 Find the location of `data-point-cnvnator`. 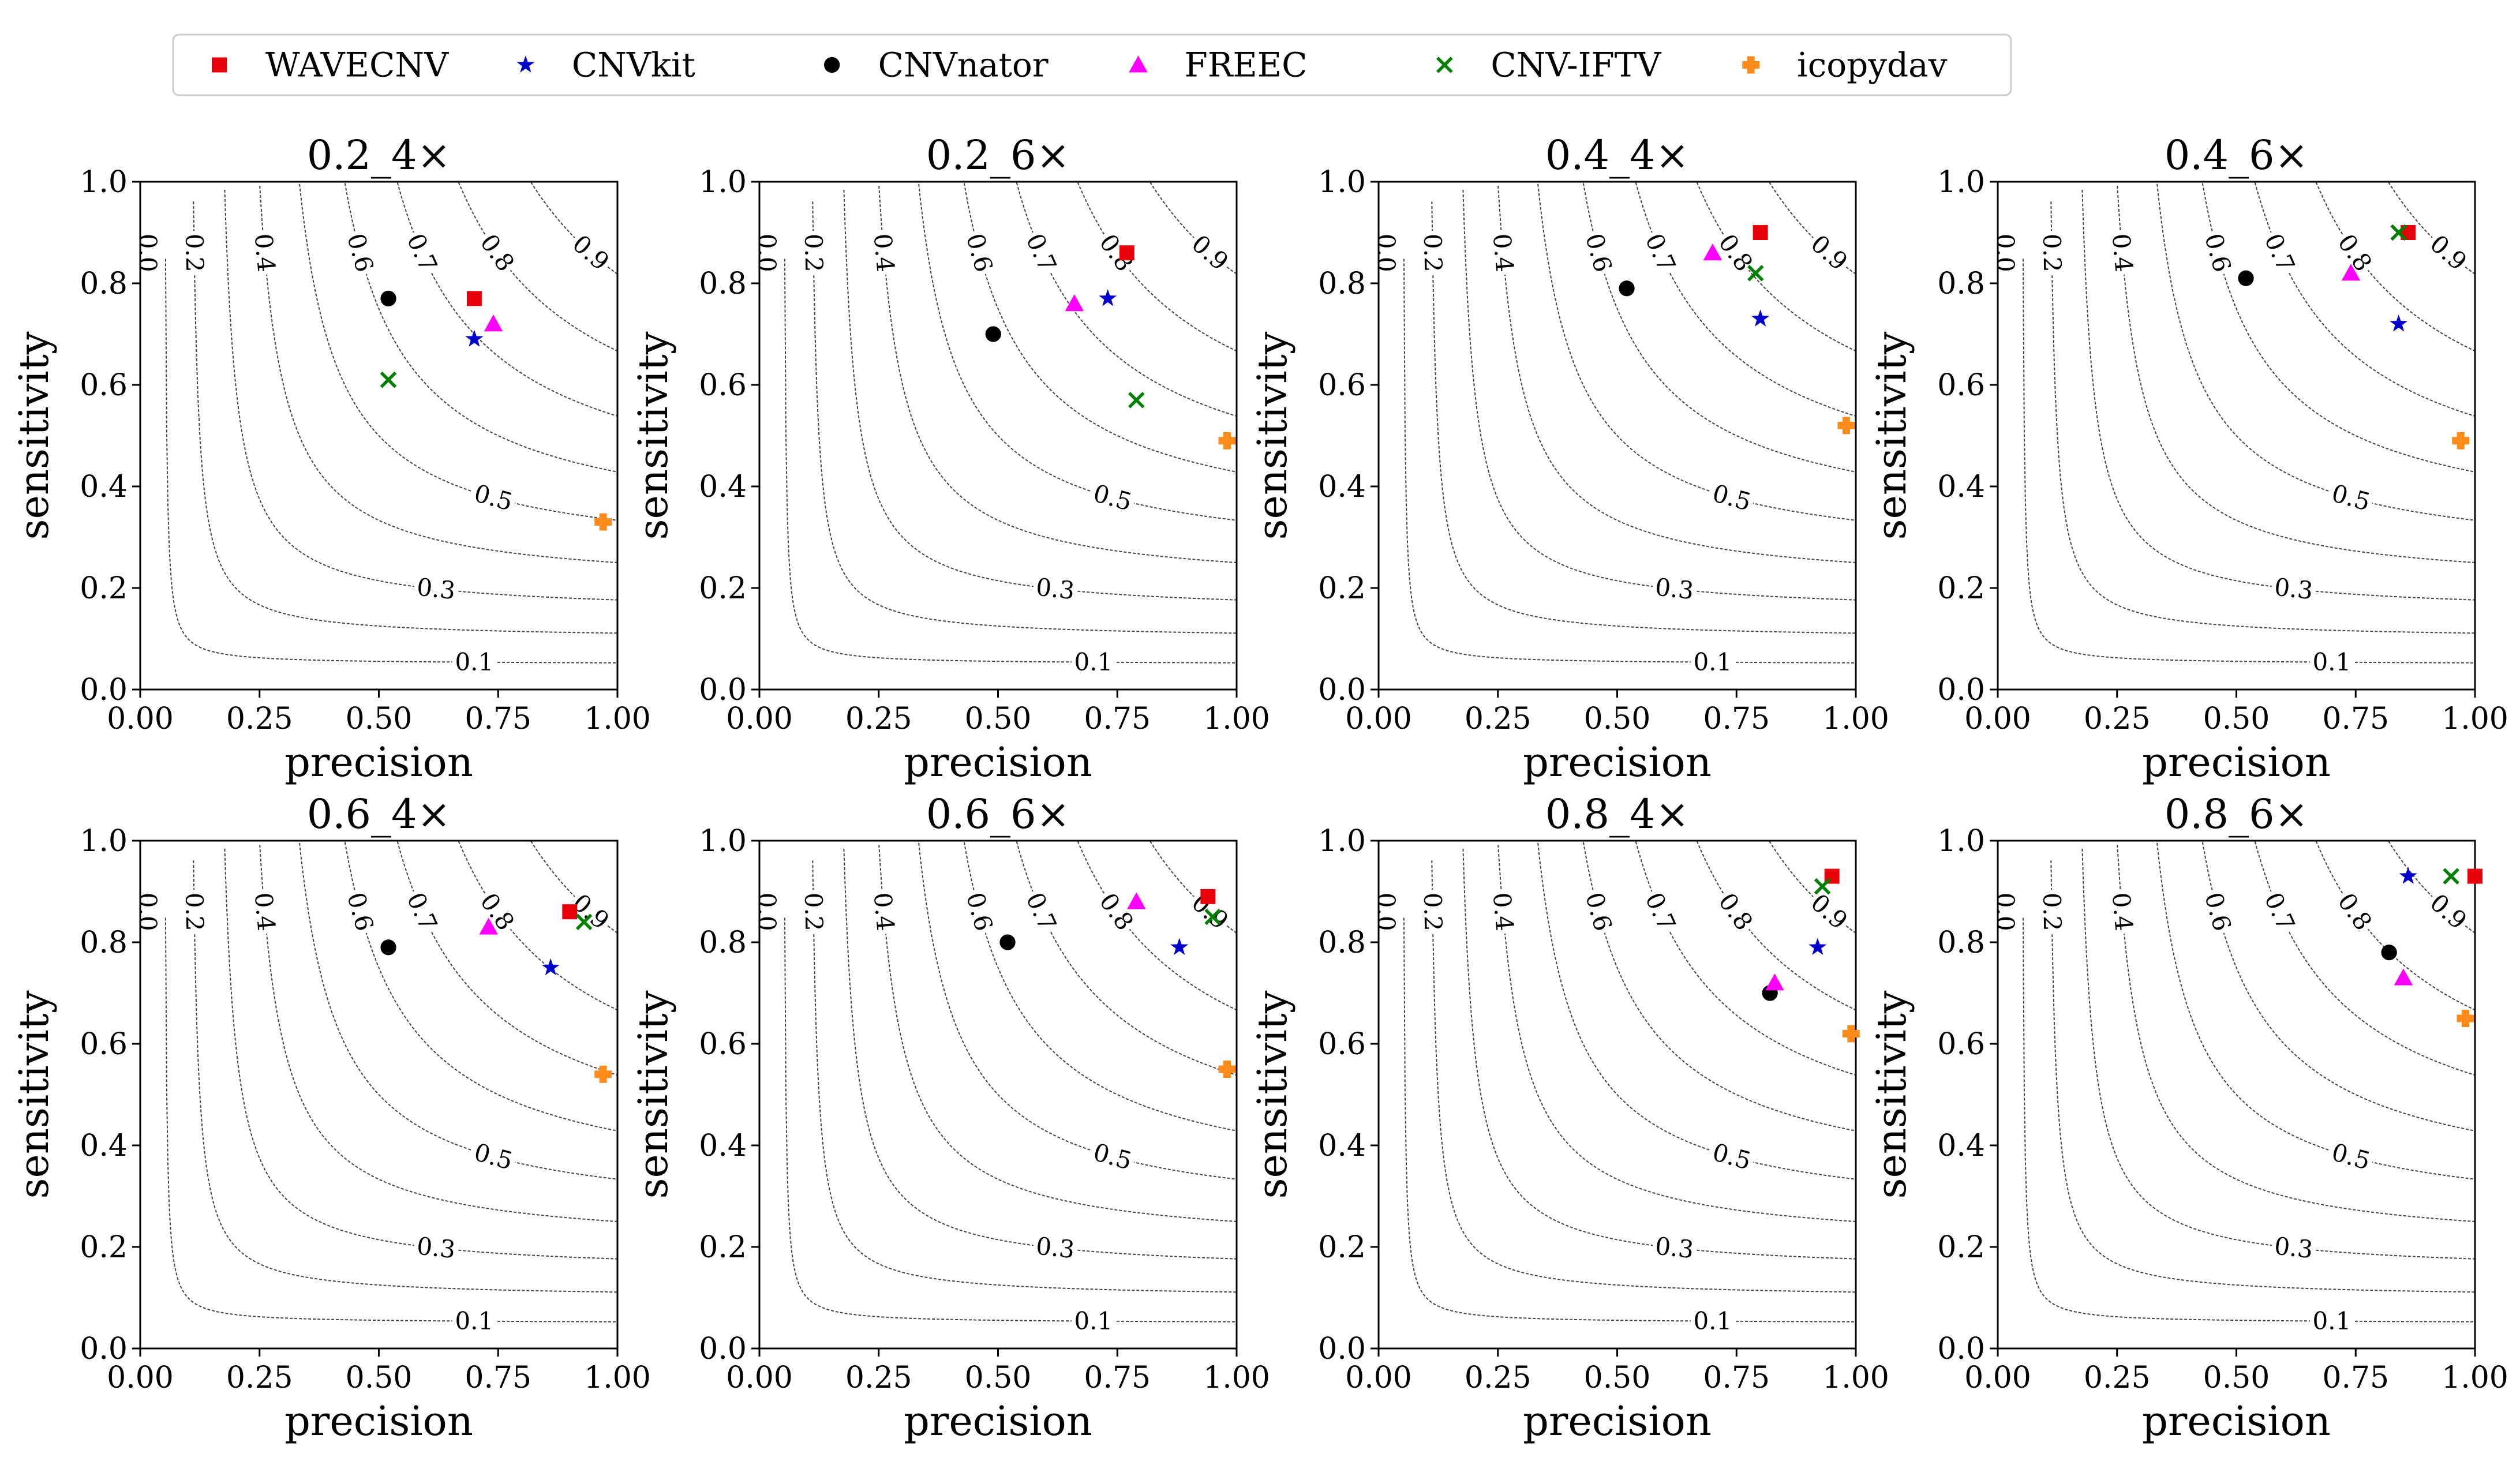

data-point-cnvnator is located at coordinates (1627, 288).